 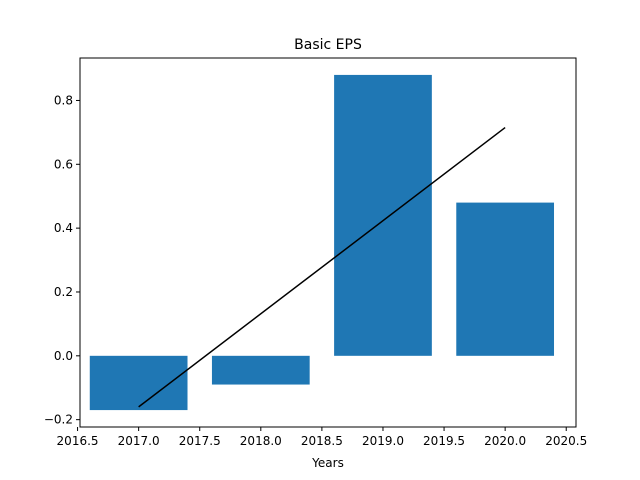 I want to click on y-tick-label: 0.8, so click(x=63, y=100).